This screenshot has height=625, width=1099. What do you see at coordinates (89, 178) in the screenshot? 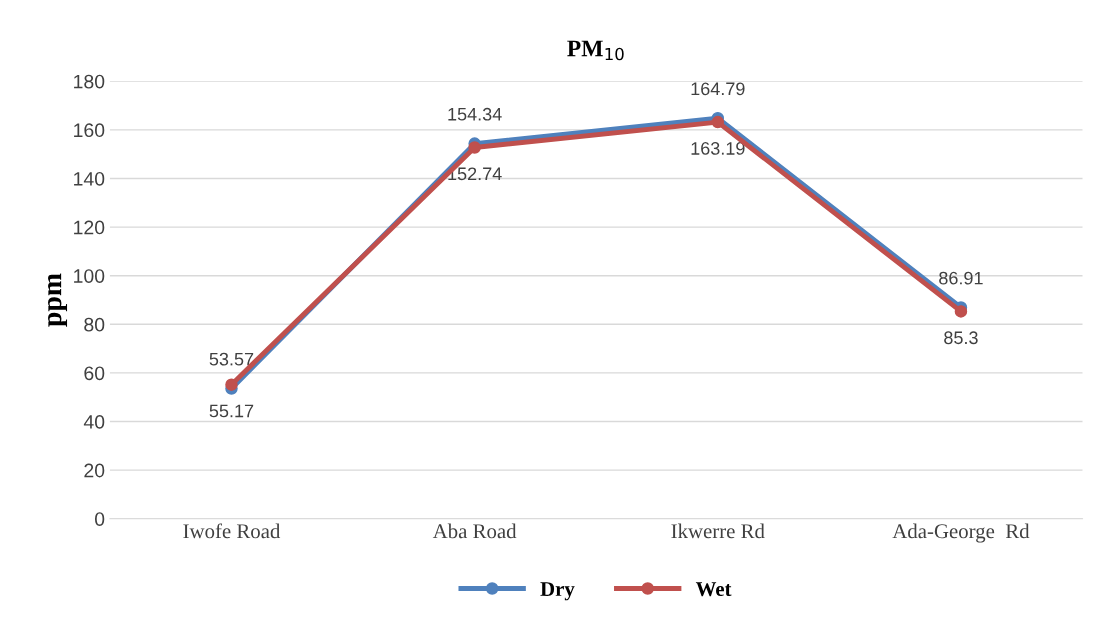
I see `y-tick-label: 140` at bounding box center [89, 178].